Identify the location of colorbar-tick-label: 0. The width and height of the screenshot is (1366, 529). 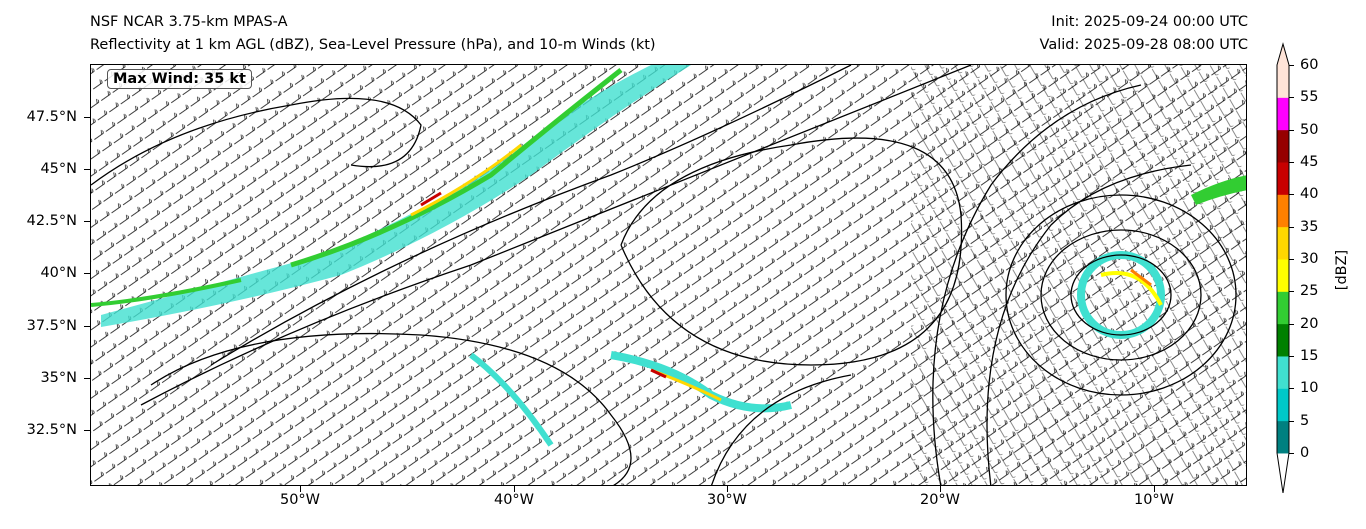
(1305, 452).